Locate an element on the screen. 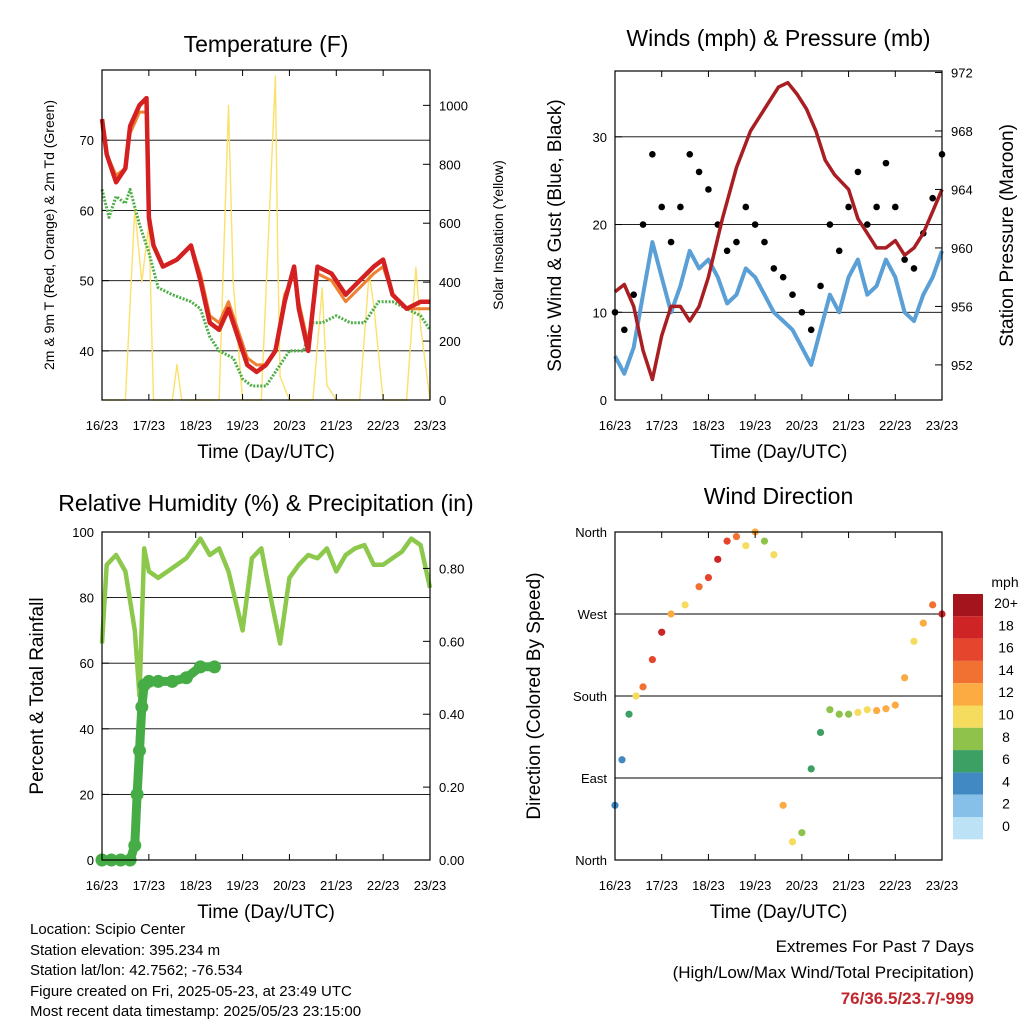  winds-y-tick-label: 30 is located at coordinates (600, 137).